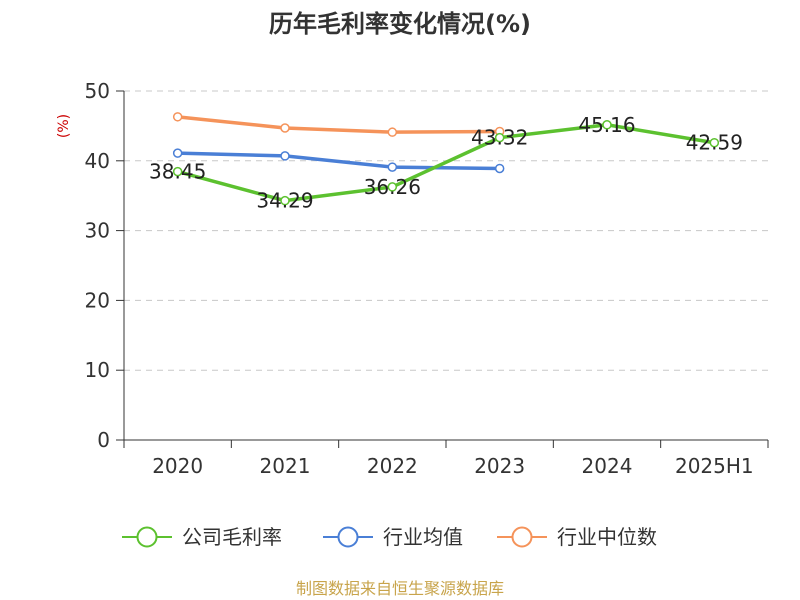 The image size is (800, 600). I want to click on x-tick-label: 2021, so click(285, 466).